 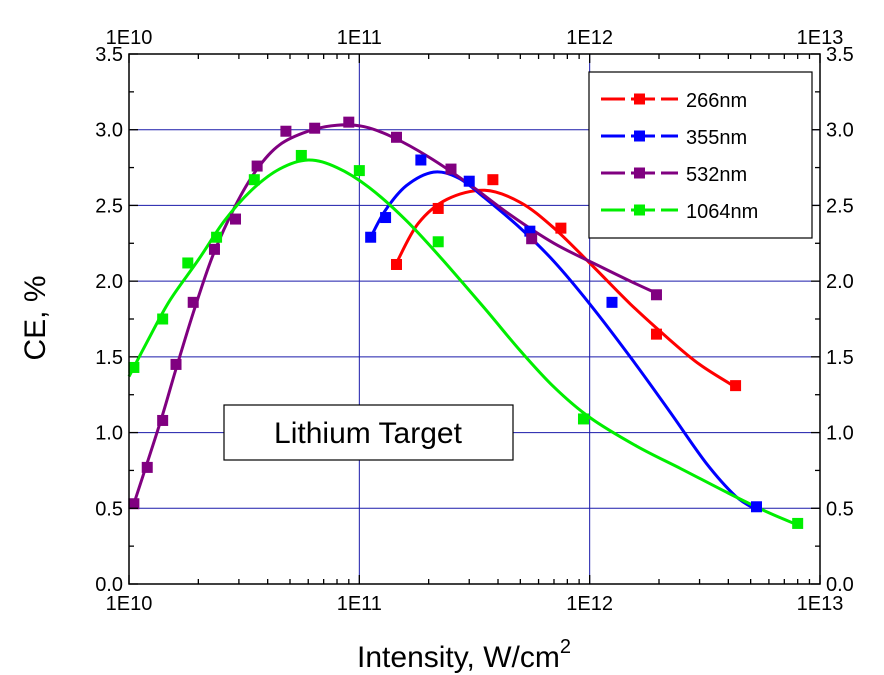 What do you see at coordinates (109, 282) in the screenshot?
I see `y-tick-label-left: 2.0` at bounding box center [109, 282].